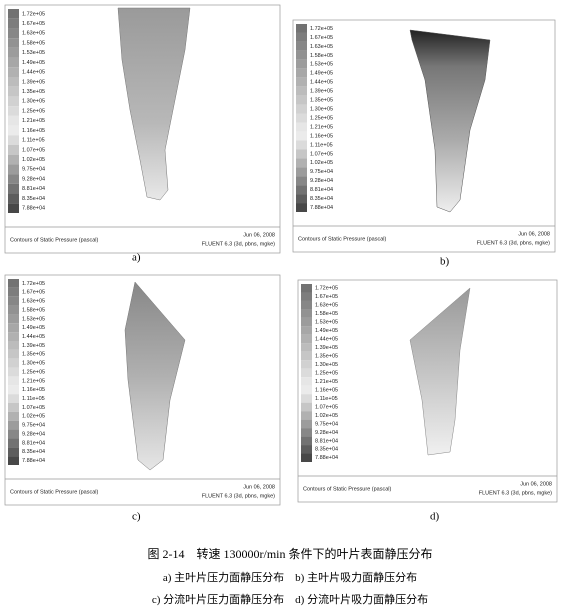 This screenshot has width=580, height=609. What do you see at coordinates (33, 346) in the screenshot?
I see `colorbar-label: 1.39e+05` at bounding box center [33, 346].